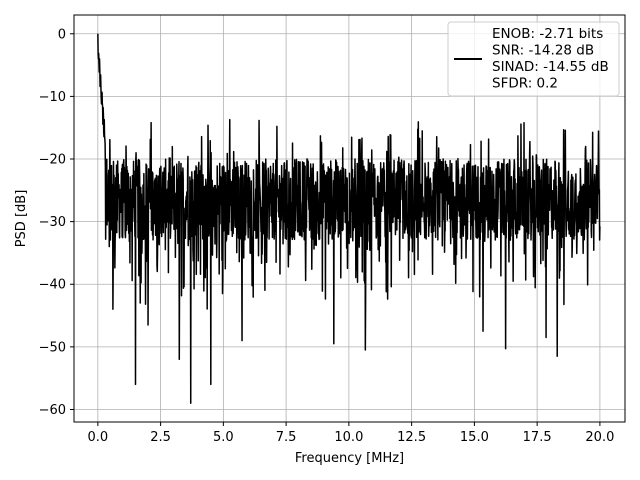 The width and height of the screenshot is (640, 480). I want to click on x-tick-label: 2.5, so click(160, 437).